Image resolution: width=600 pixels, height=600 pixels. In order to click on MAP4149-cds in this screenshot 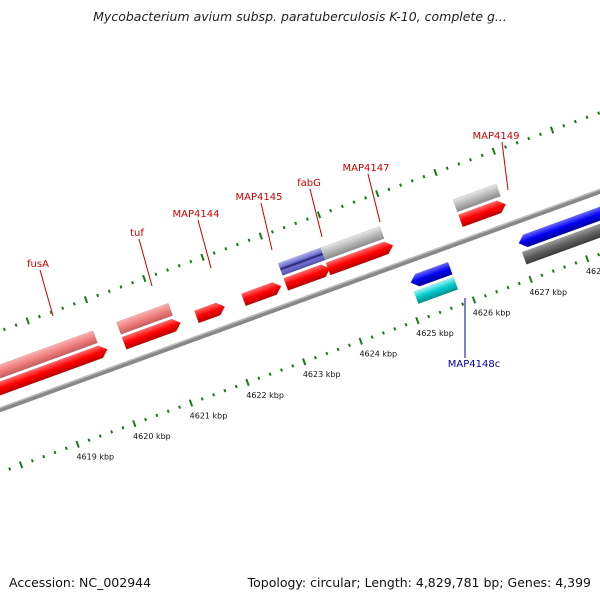, I will do `click(476, 198)`.